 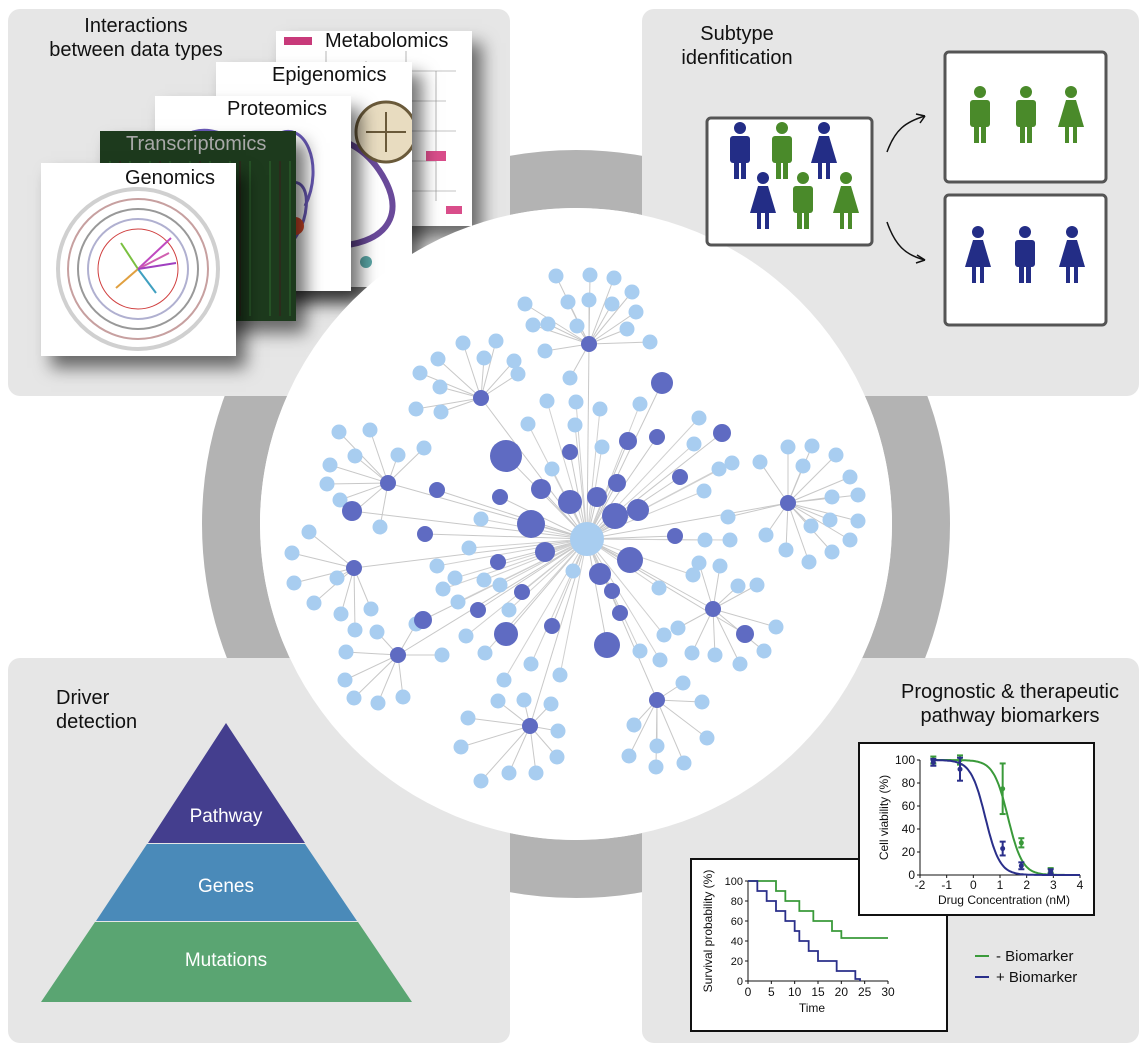 What do you see at coordinates (226, 783) in the screenshot?
I see `pyramid-level-pathway` at bounding box center [226, 783].